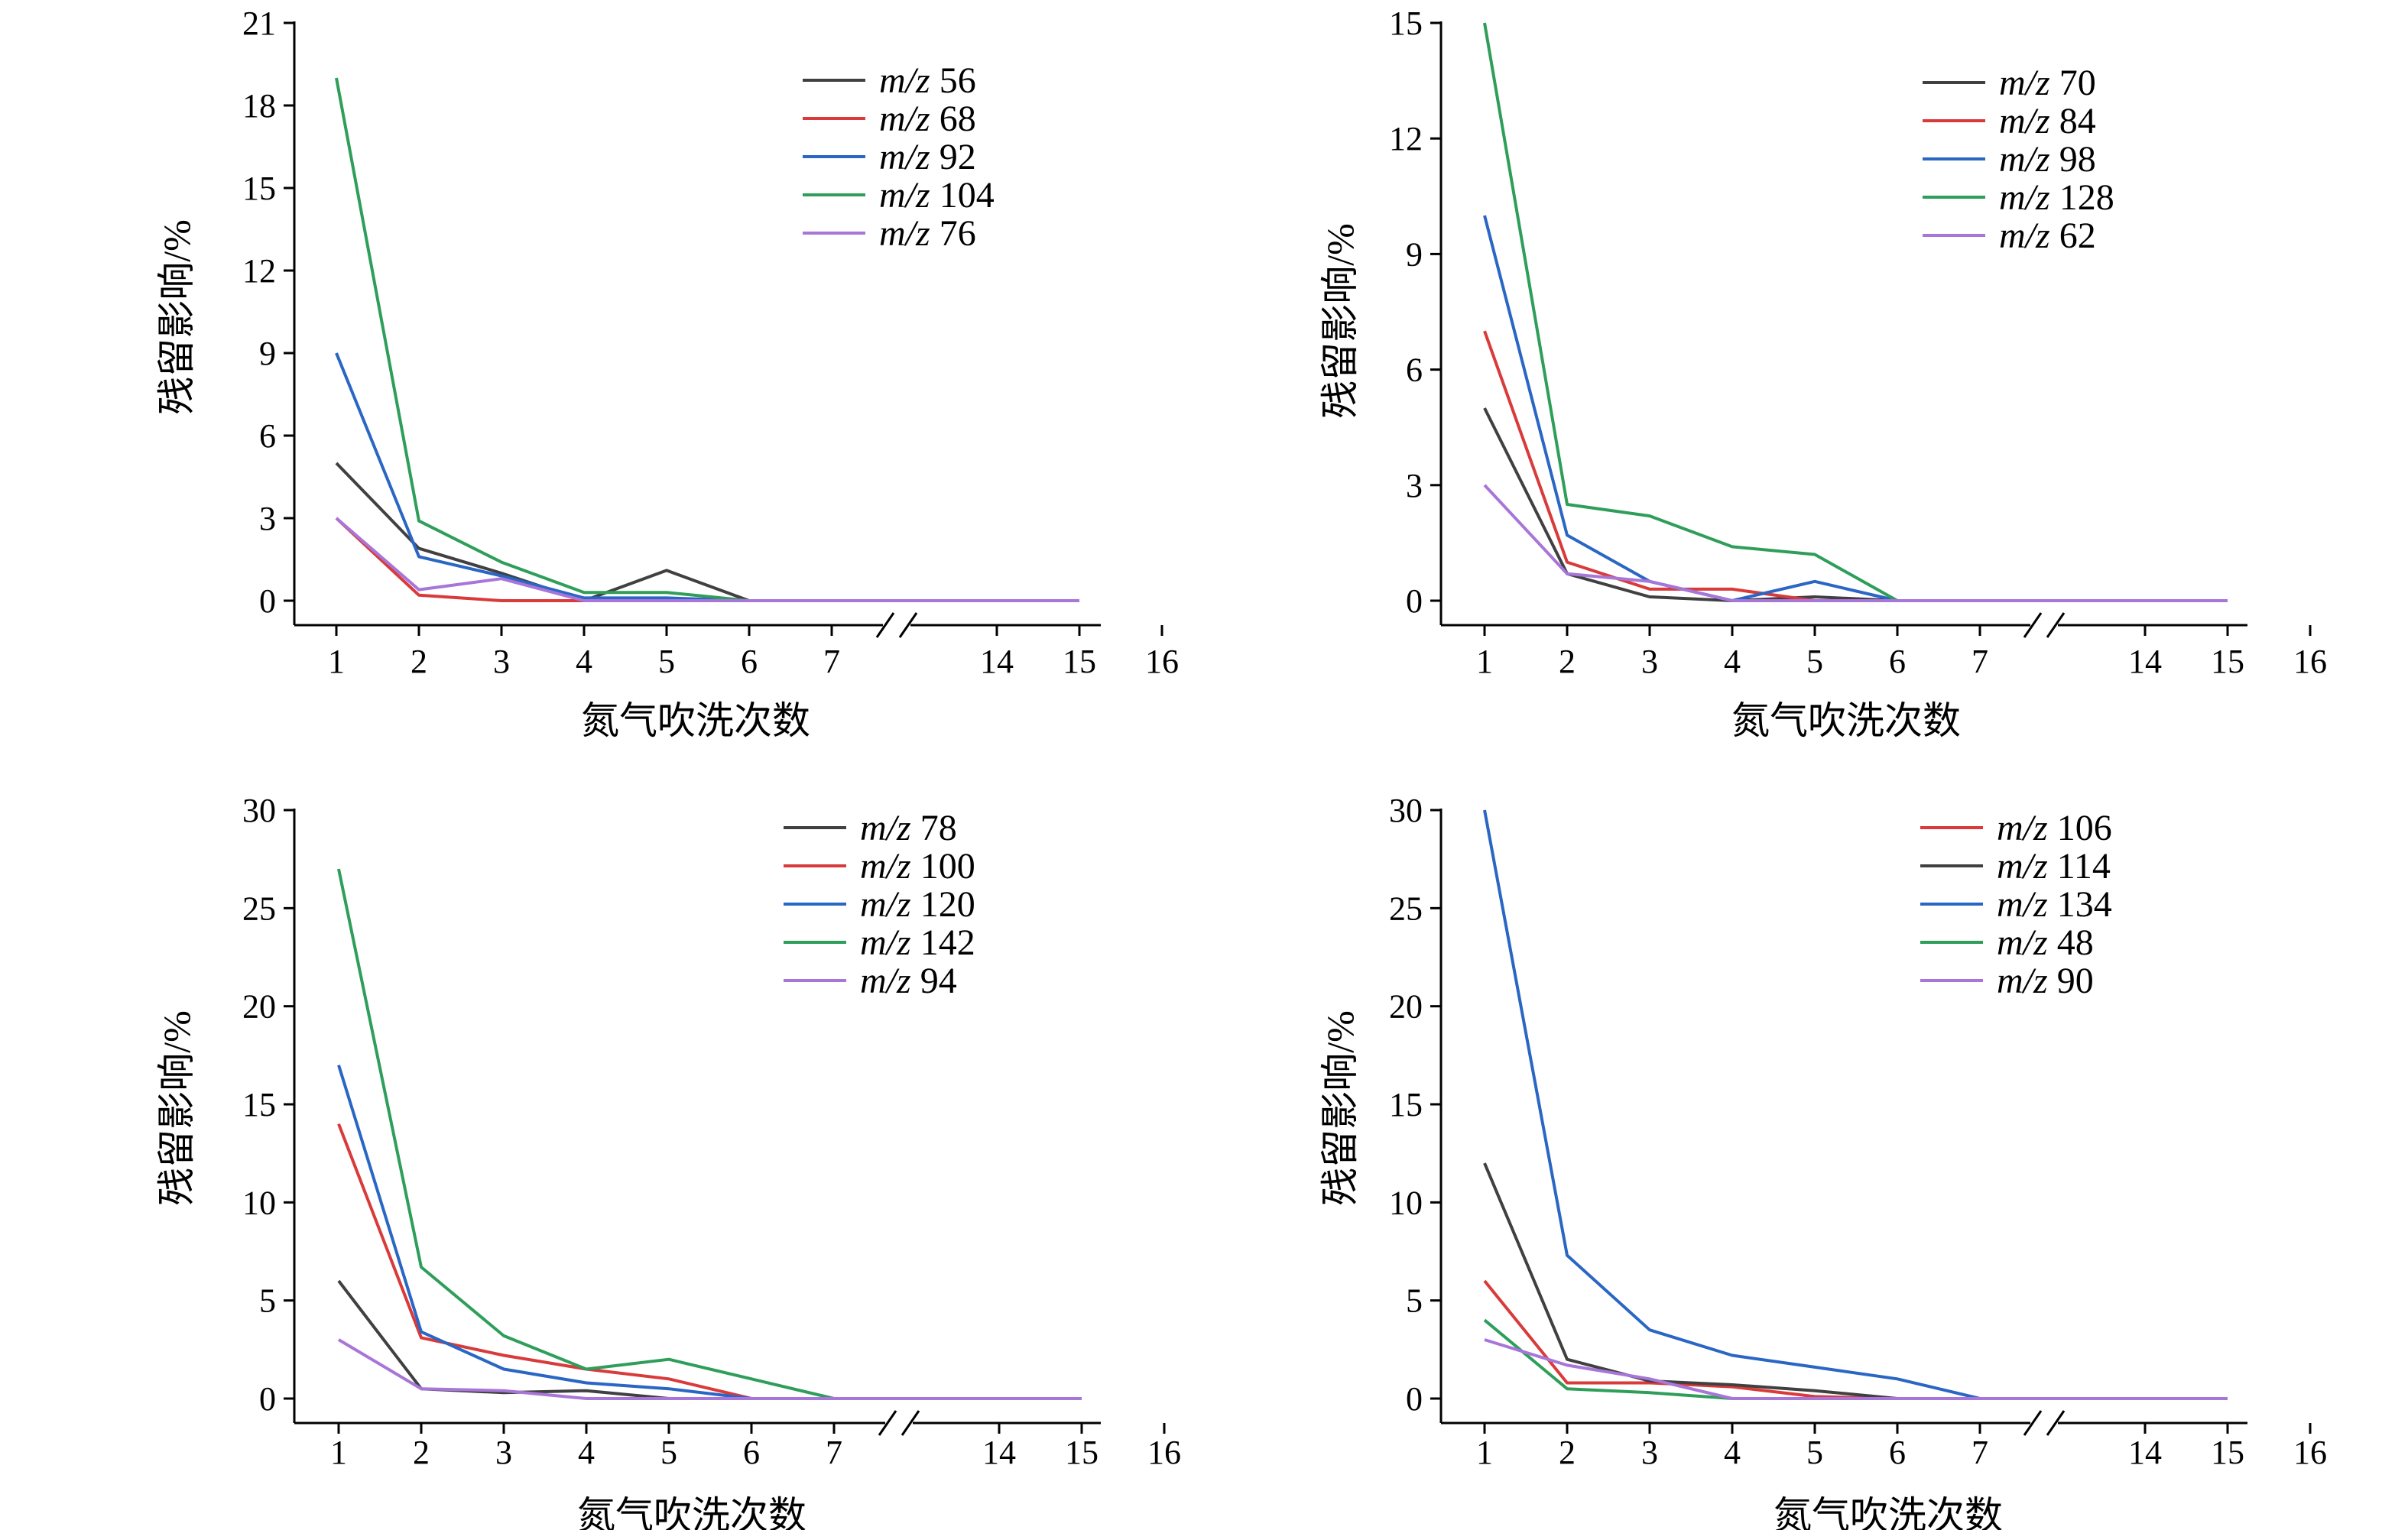  I want to click on legend-entry: m/z 100, so click(918, 867).